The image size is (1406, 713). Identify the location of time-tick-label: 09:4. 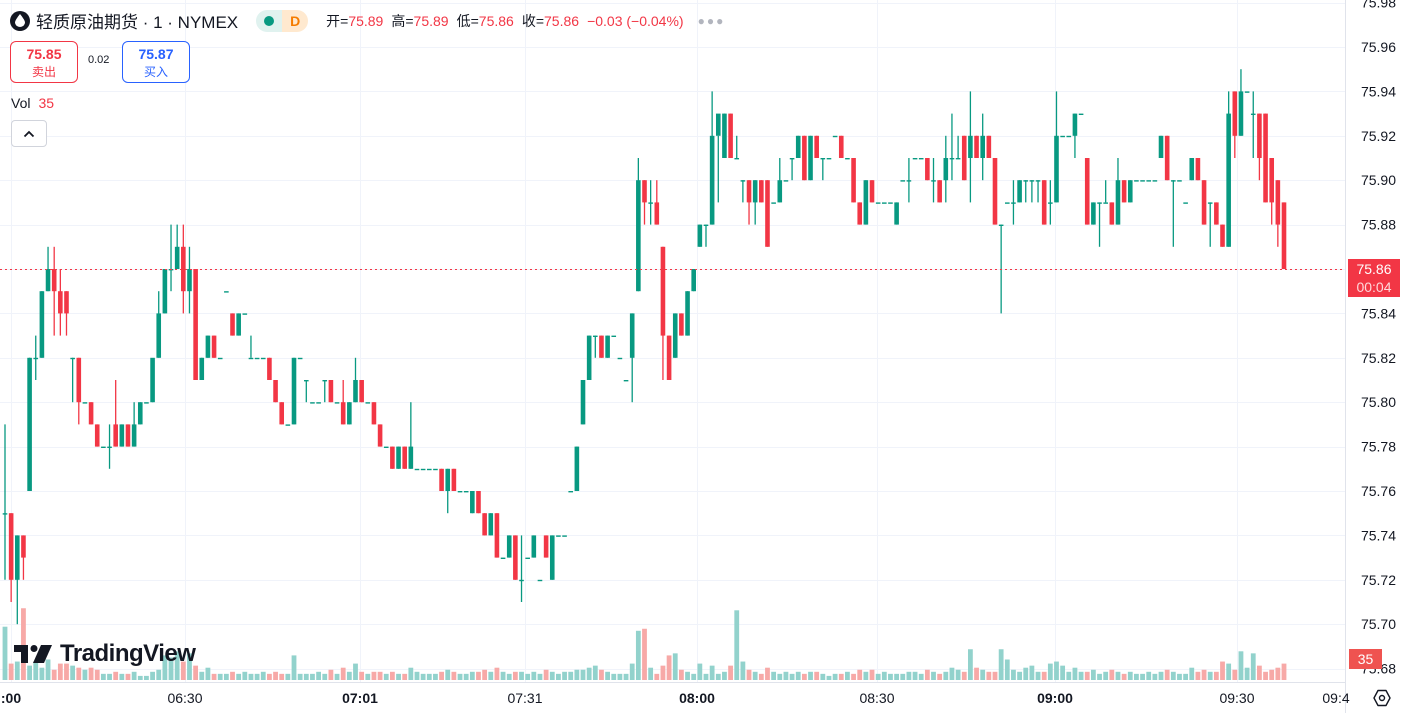
(1335, 698).